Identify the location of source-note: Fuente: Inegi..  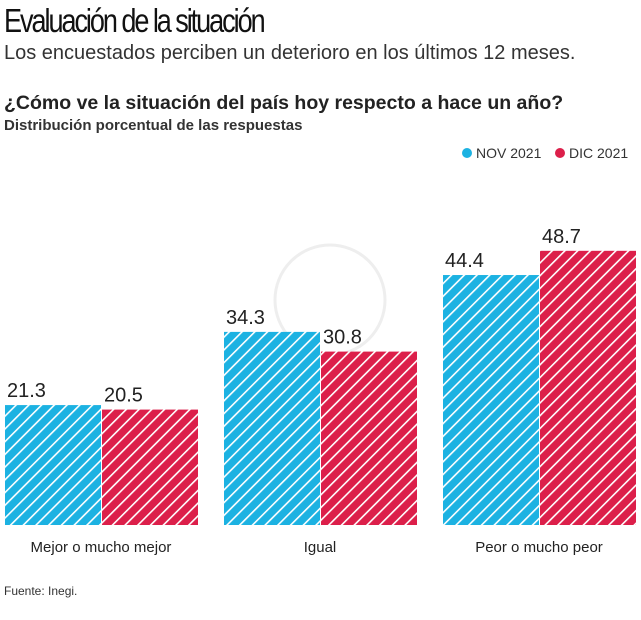
(41, 591).